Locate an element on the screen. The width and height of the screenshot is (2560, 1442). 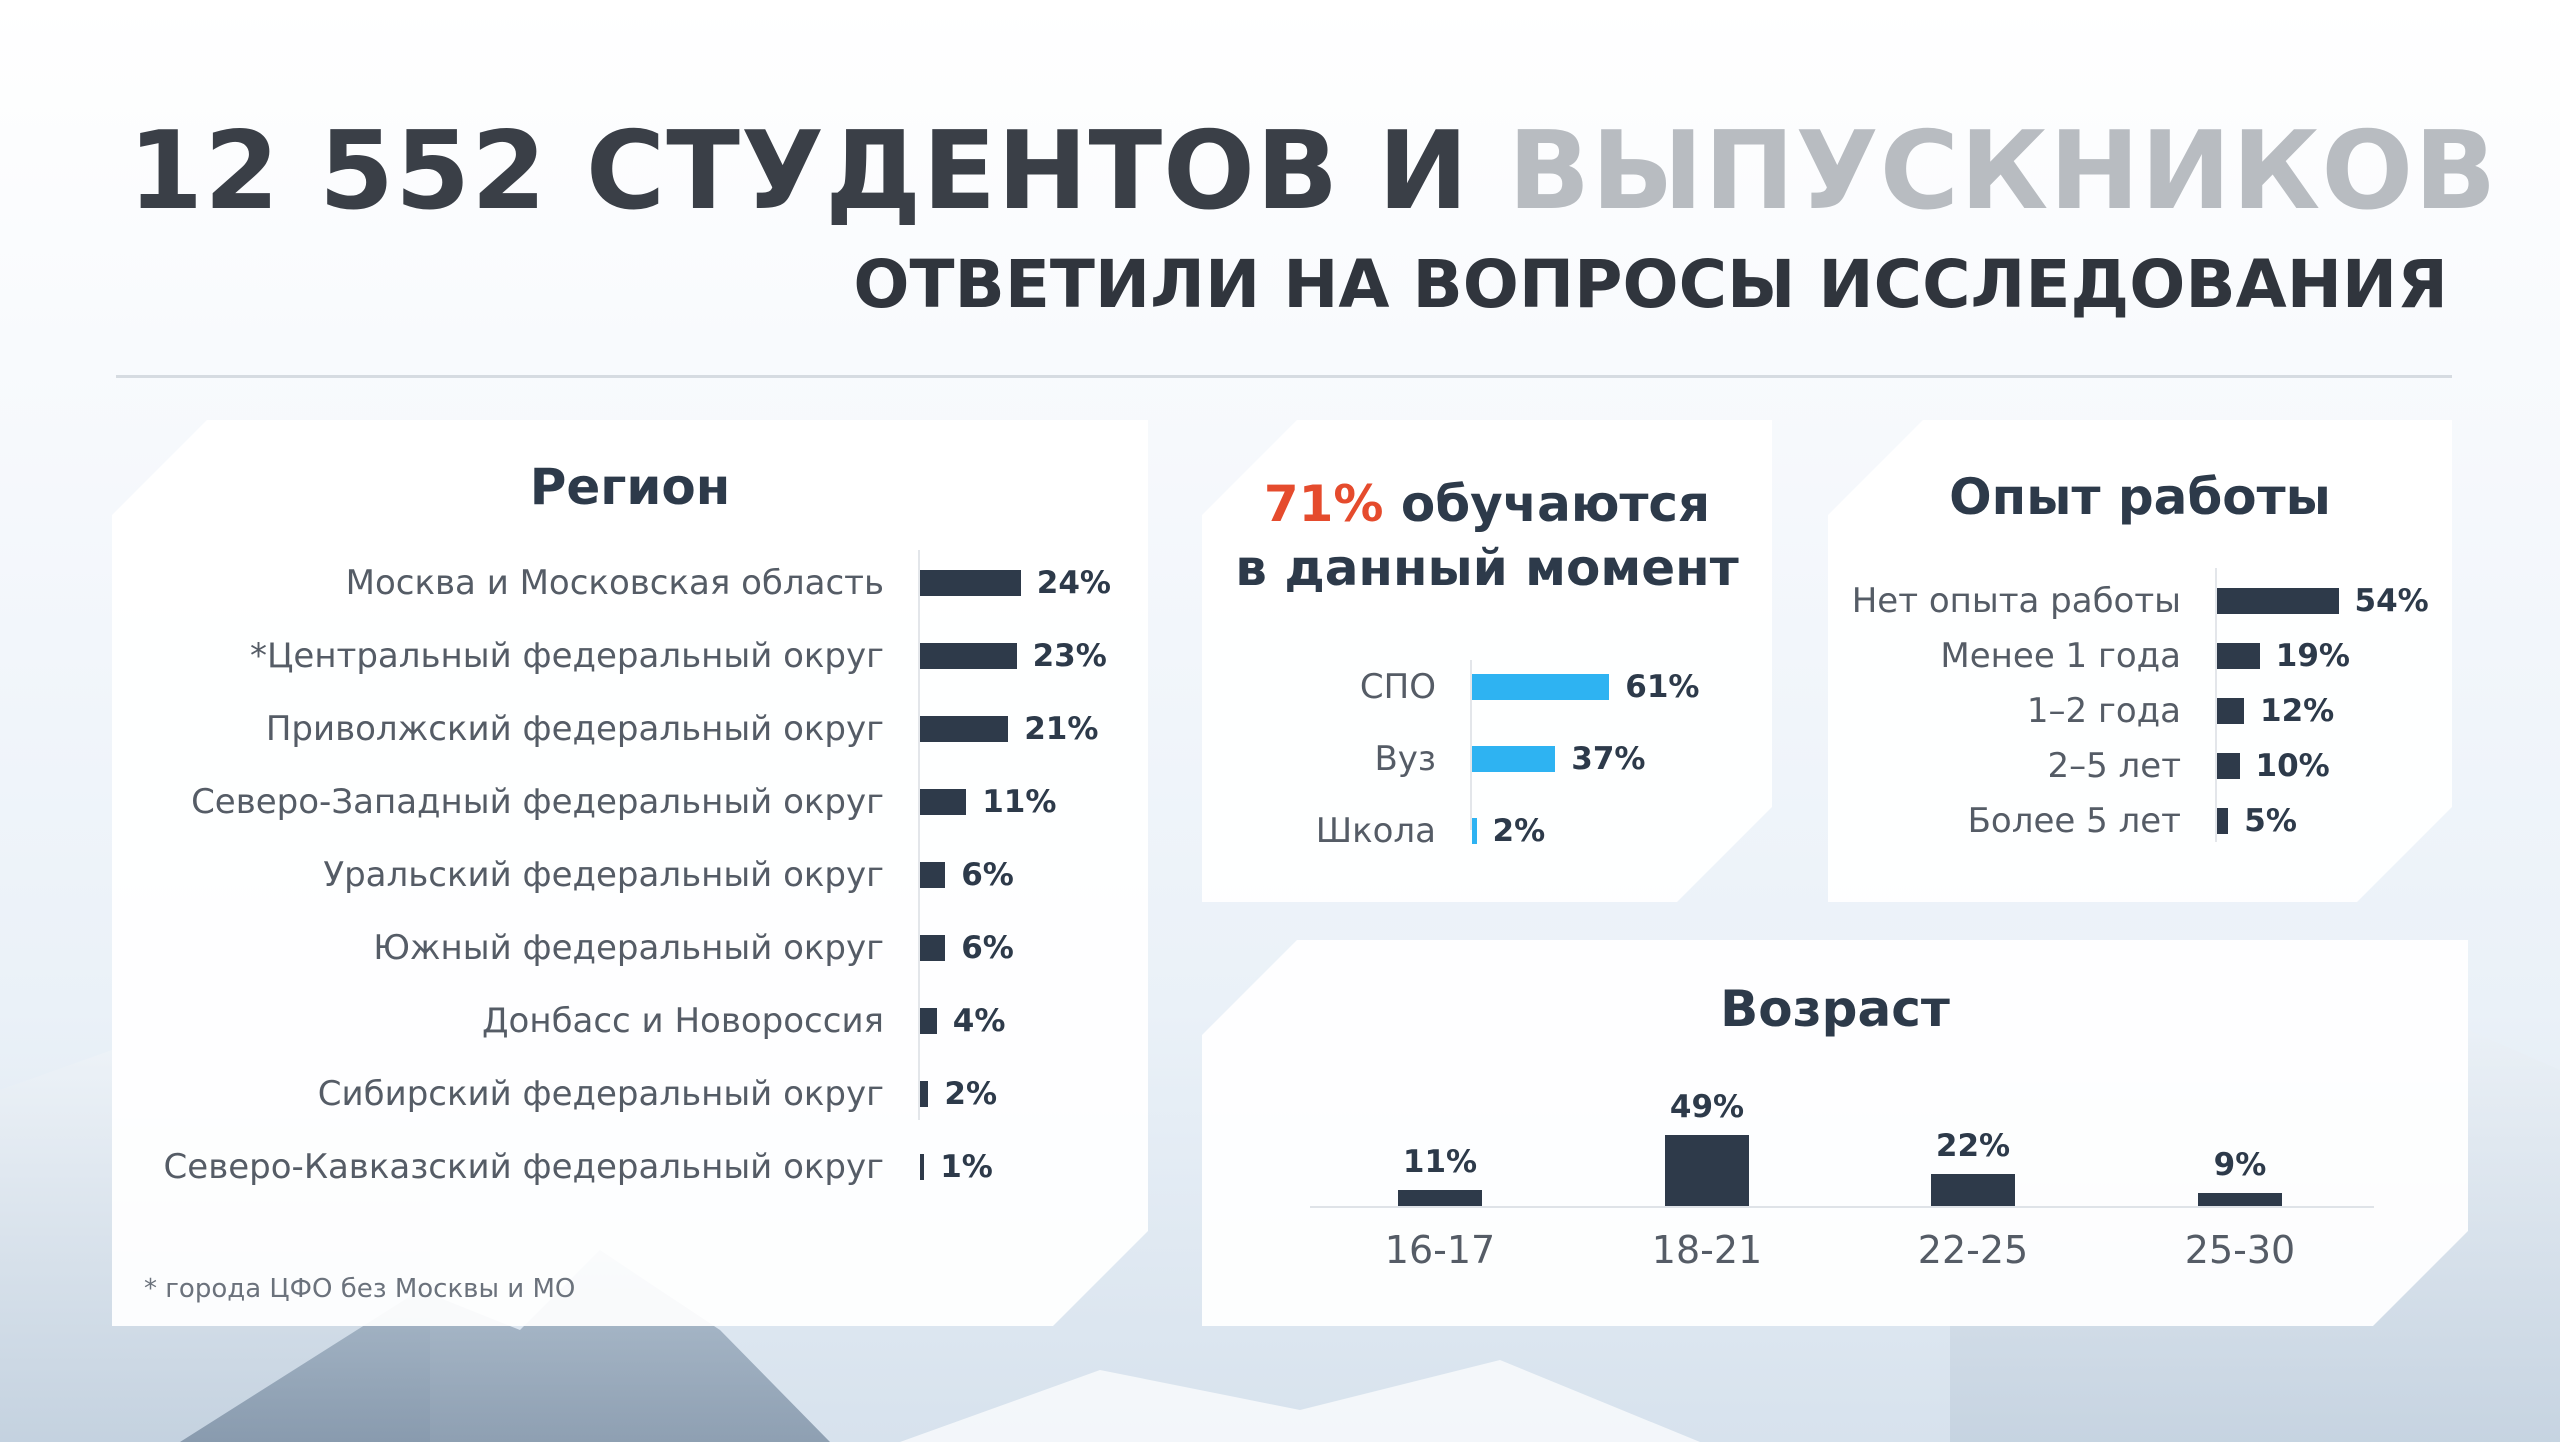
region-row: Северо-Кавказский федеральный округ 1% is located at coordinates (630, 1167).